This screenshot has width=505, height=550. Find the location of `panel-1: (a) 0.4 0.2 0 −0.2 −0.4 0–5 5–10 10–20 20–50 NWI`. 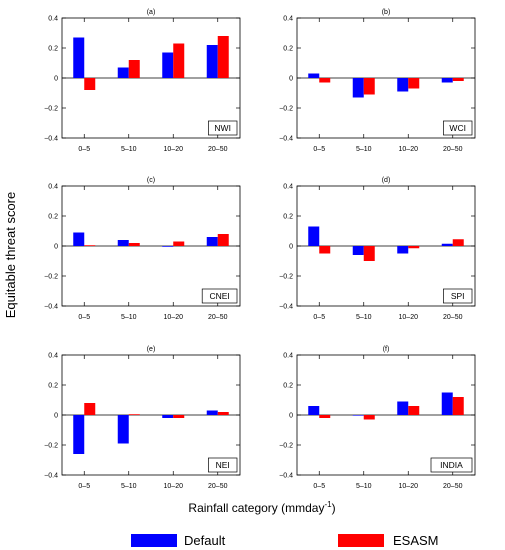

panel-1: (a) 0.4 0.2 0 −0.2 −0.4 0–5 5–10 10–20 20–50 NWI is located at coordinates (142, 81).